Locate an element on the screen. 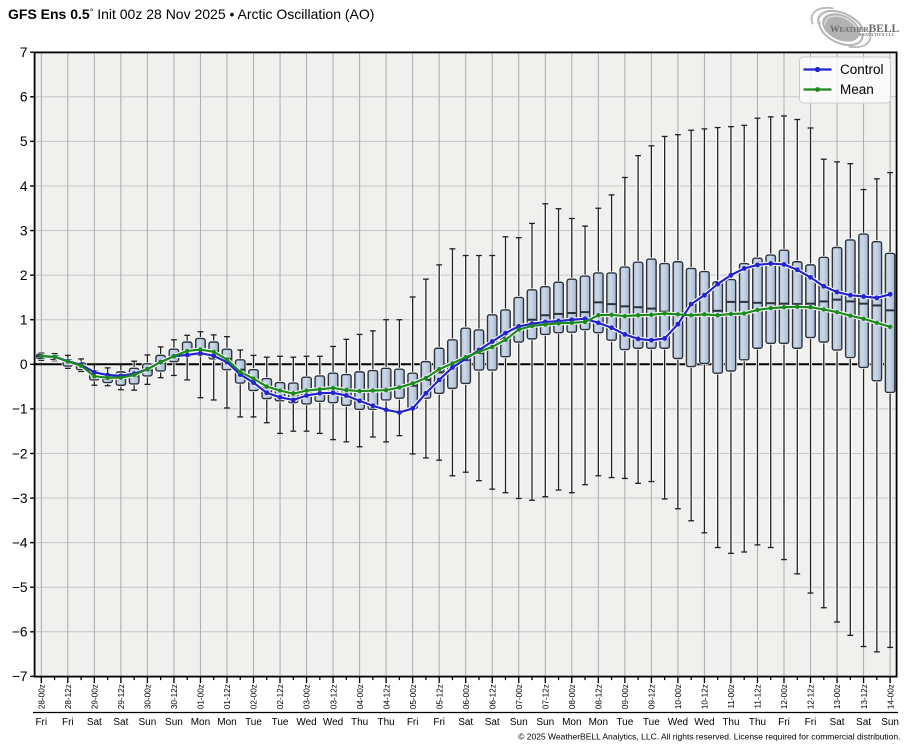 The height and width of the screenshot is (755, 913). svg-text: 5 is located at coordinates (24, 141).